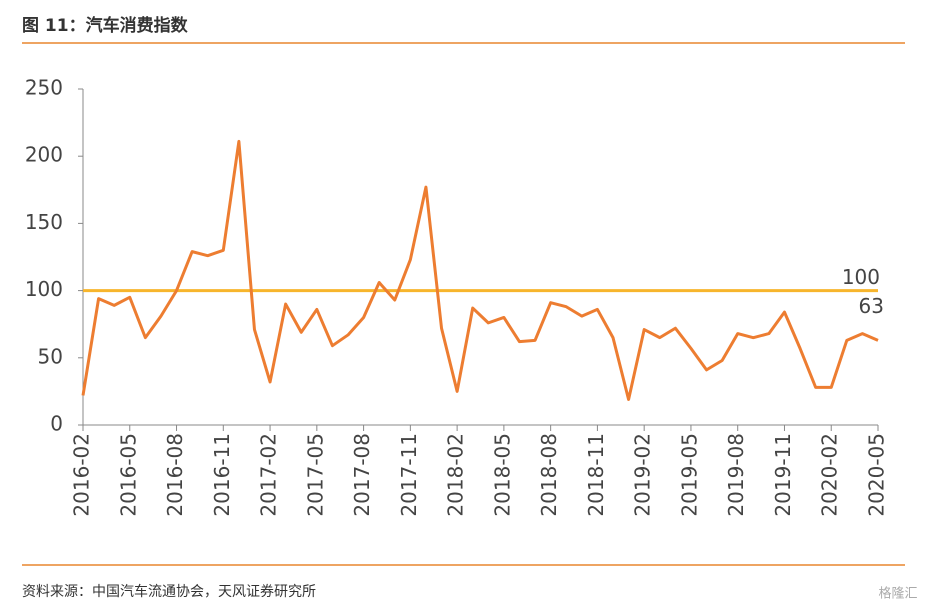 The image size is (952, 610). What do you see at coordinates (128, 475) in the screenshot?
I see `x-tick-label: 2016-05` at bounding box center [128, 475].